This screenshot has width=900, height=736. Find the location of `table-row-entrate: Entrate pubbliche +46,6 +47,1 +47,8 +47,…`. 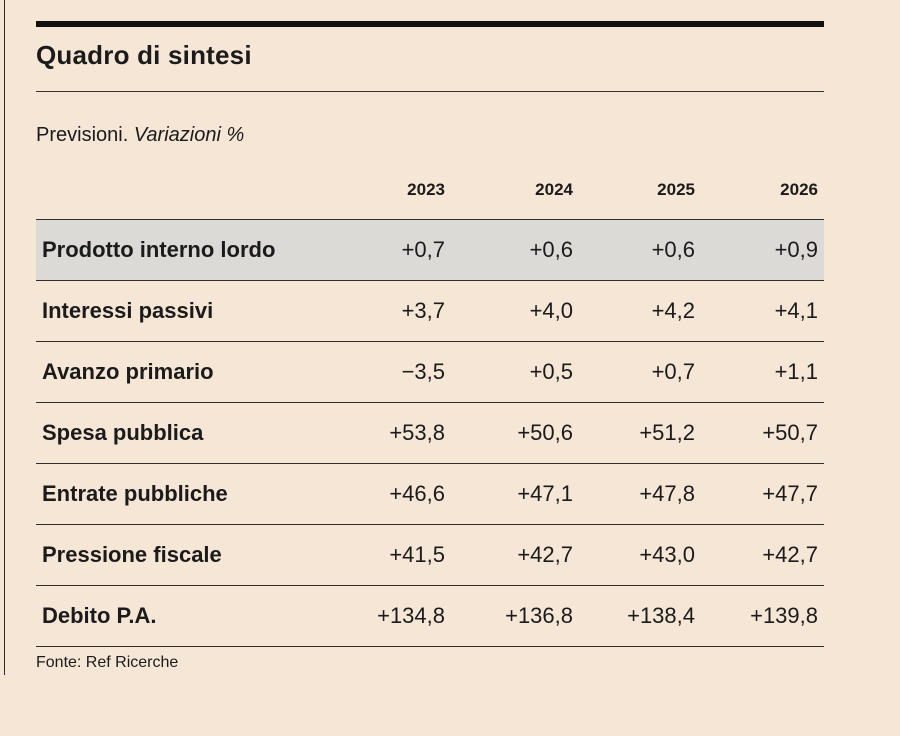

table-row-entrate: Entrate pubbliche +46,6 +47,1 +47,8 +47,… is located at coordinates (430, 493).